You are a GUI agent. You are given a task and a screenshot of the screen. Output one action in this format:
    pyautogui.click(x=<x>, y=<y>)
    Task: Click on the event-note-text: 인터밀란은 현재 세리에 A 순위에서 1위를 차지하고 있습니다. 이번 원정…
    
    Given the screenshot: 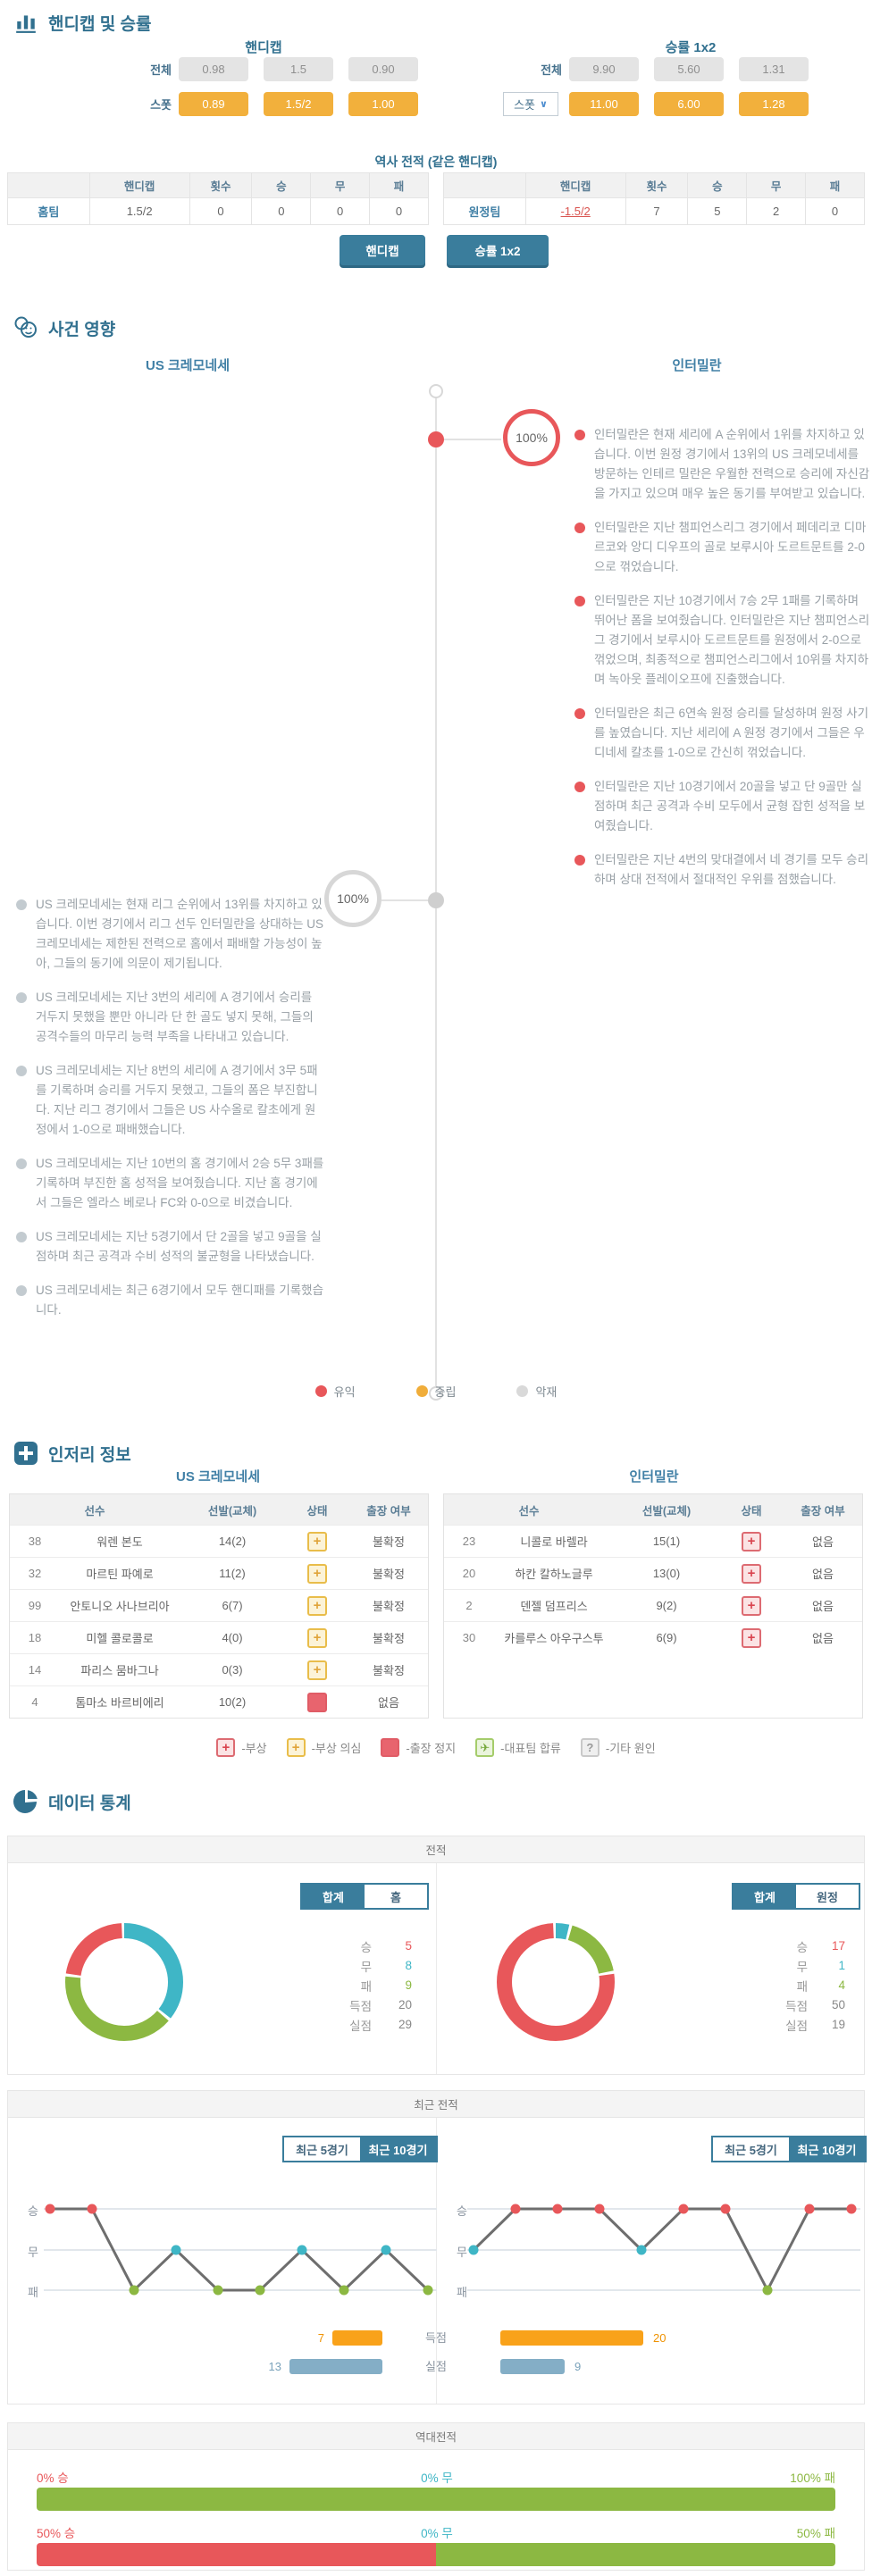 What is the action you would take?
    pyautogui.click(x=732, y=464)
    